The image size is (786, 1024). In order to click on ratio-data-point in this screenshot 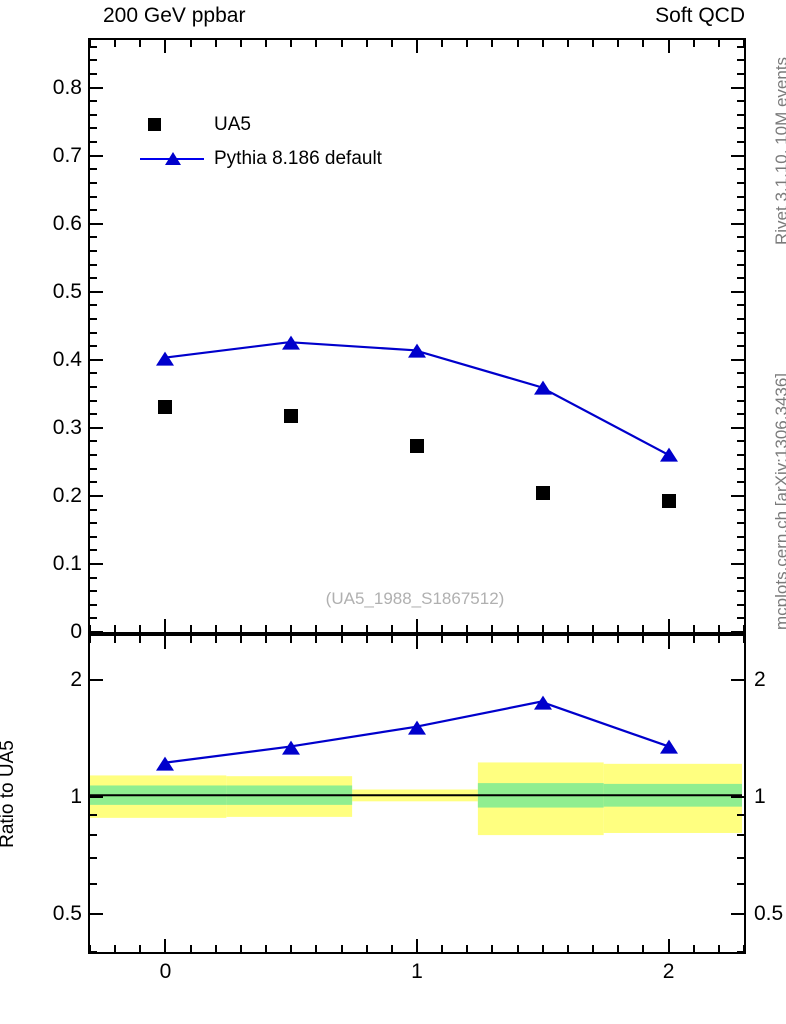, I will do `click(668, 746)`.